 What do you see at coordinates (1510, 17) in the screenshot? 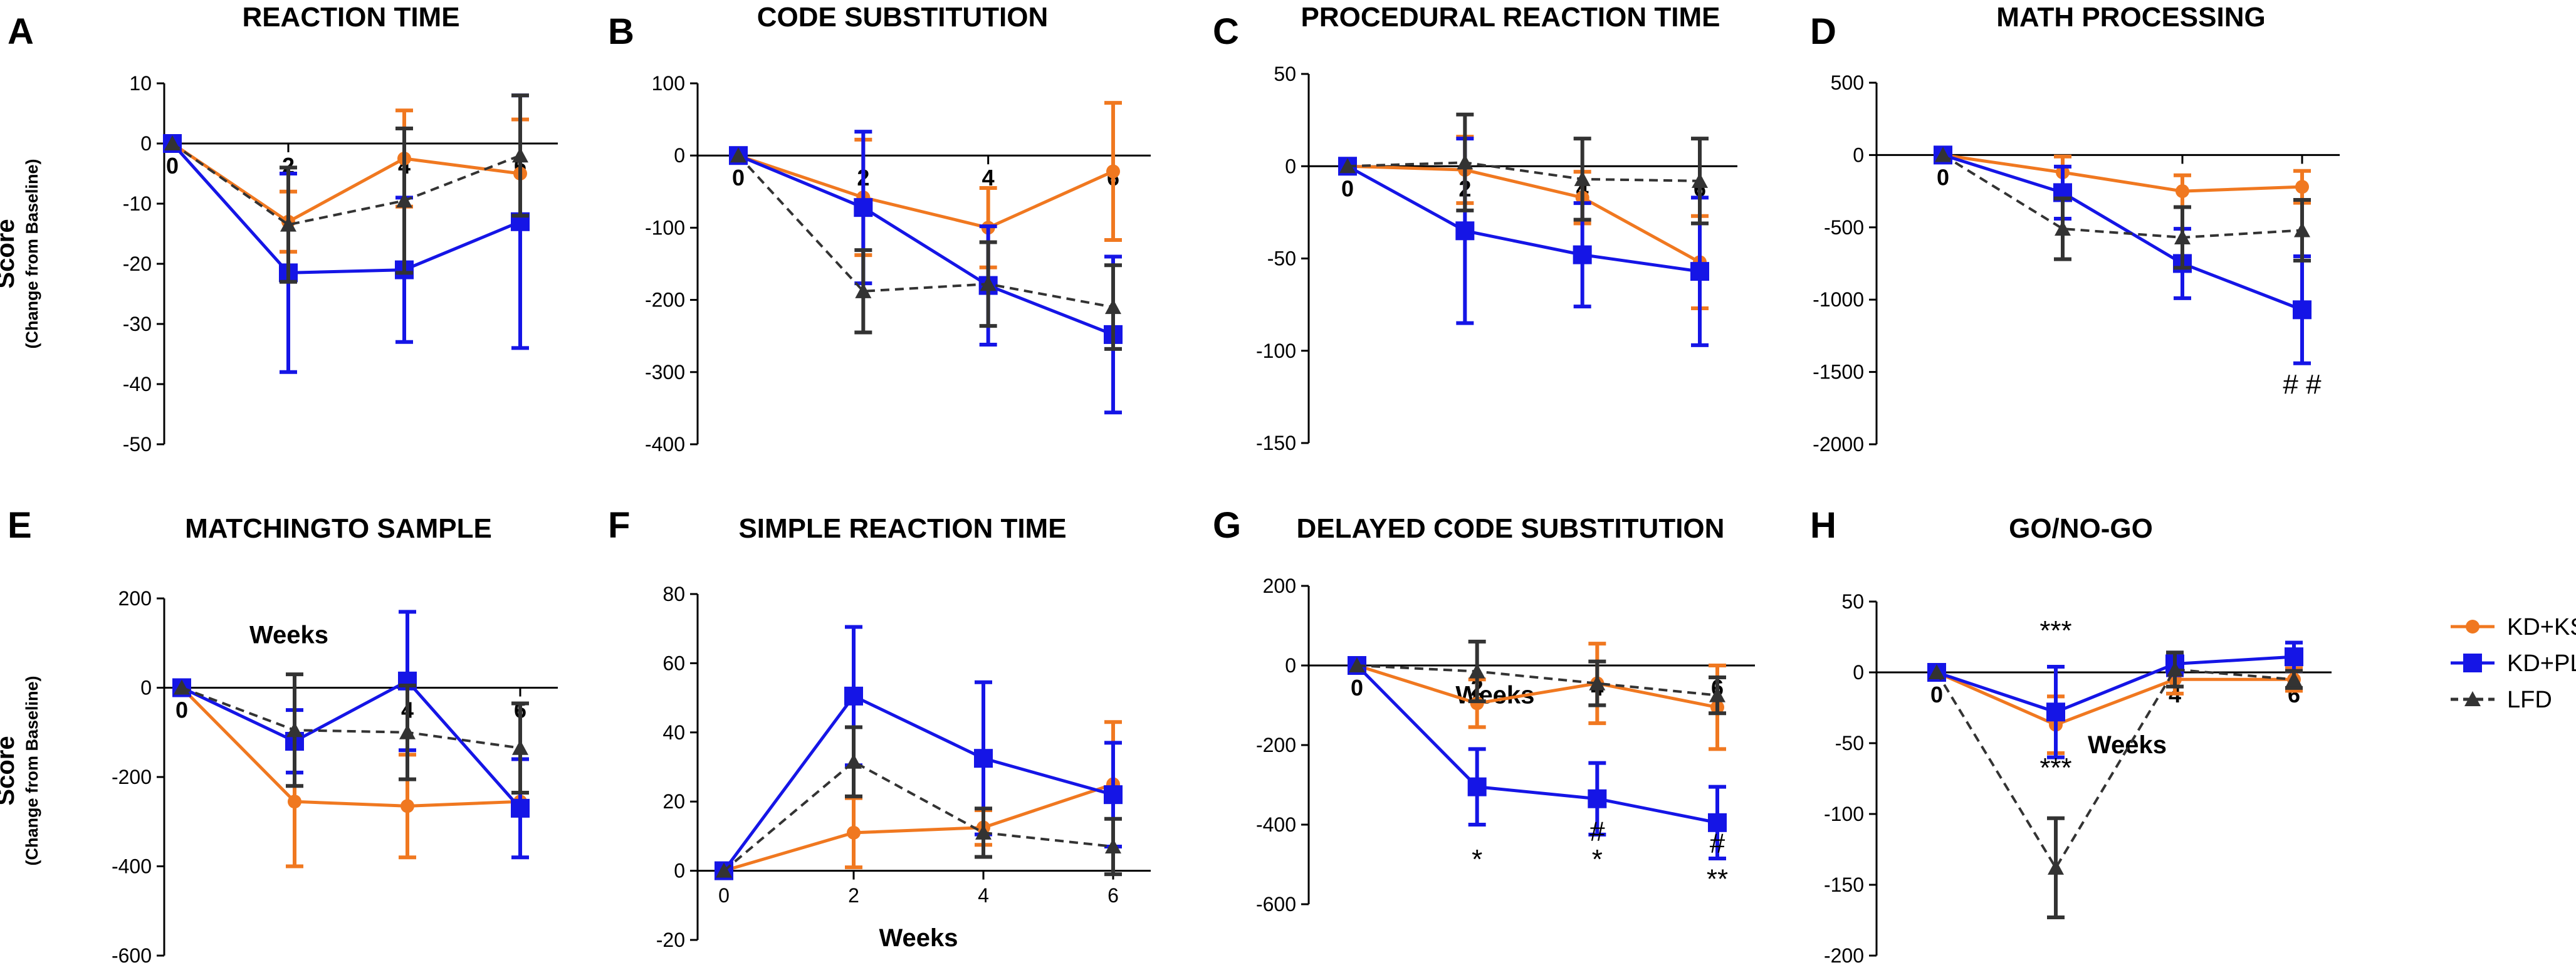
I see `panel-title: PROCEDURAL REACTION TIME` at bounding box center [1510, 17].